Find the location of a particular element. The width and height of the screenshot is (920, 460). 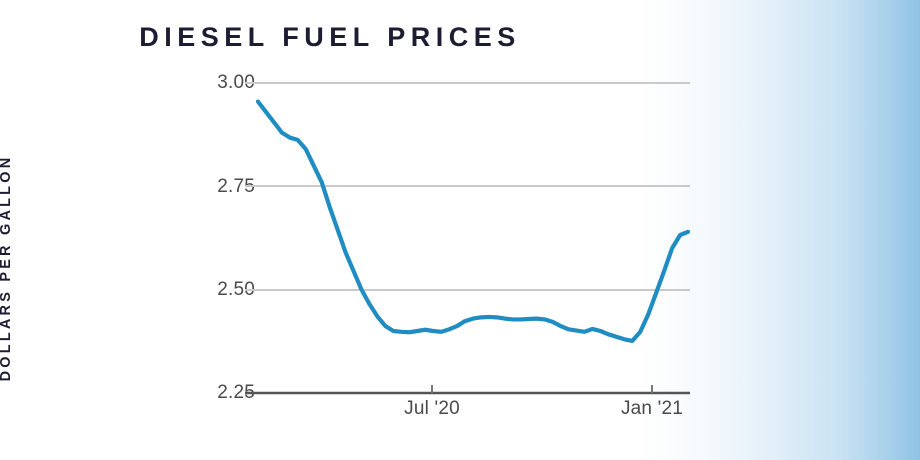

y-tick-label-275: 2.75 is located at coordinates (236, 186).